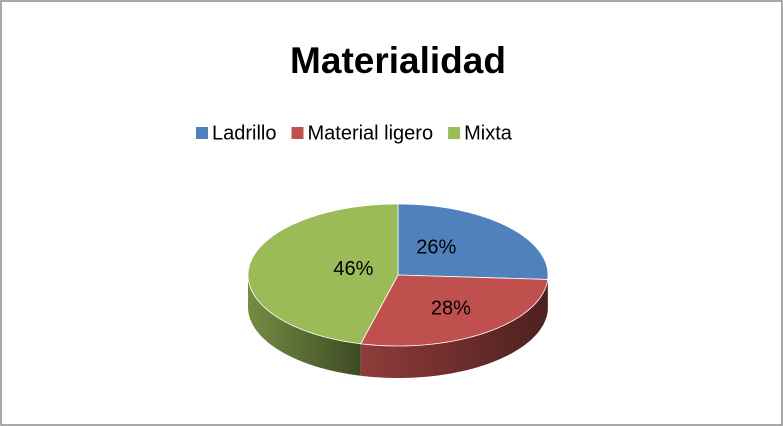  I want to click on data-label: 26%, so click(436, 248).